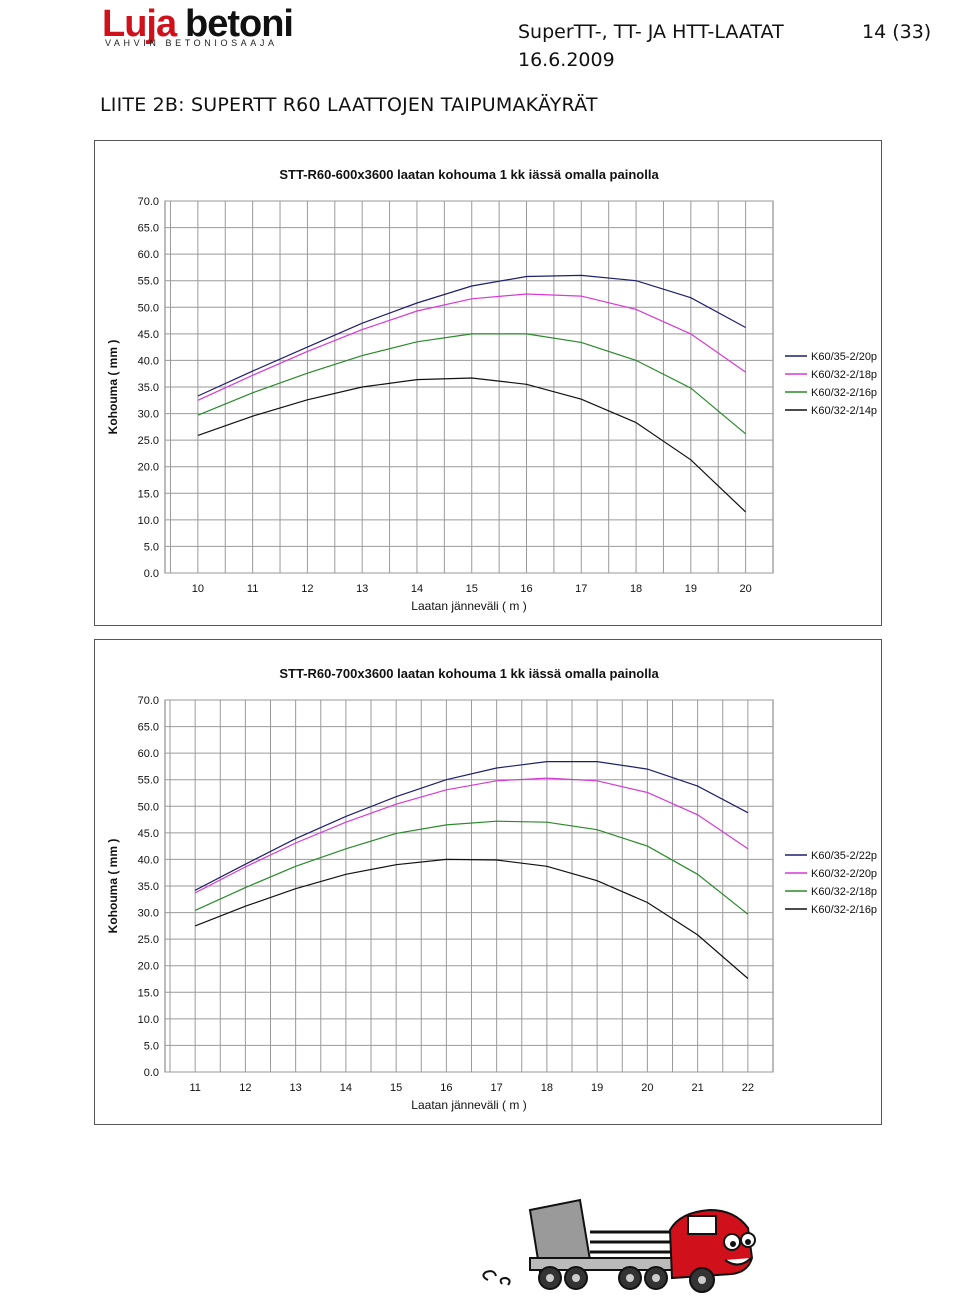  Describe the element at coordinates (748, 1088) in the screenshot. I see `x-tick-label: 22` at that location.